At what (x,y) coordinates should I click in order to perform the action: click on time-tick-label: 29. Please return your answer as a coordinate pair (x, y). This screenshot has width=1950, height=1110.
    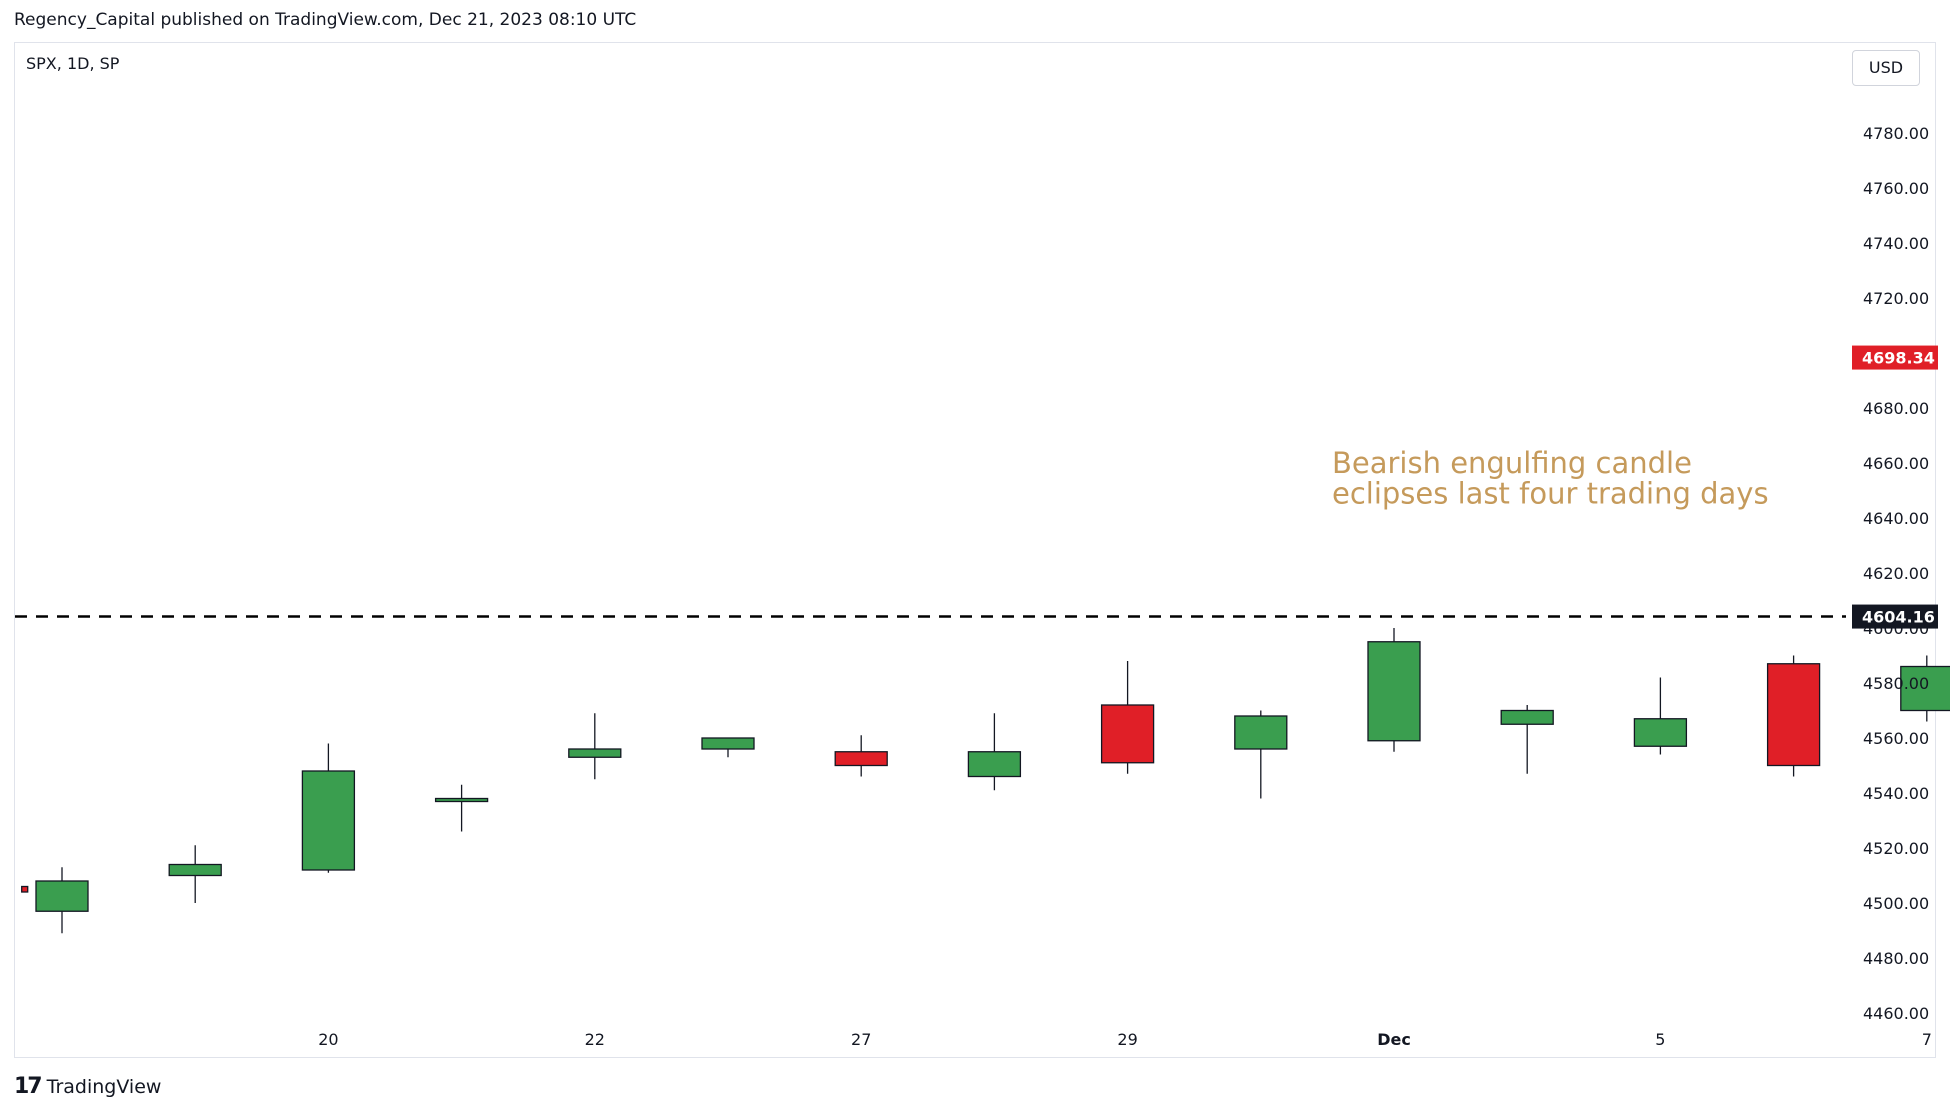
    Looking at the image, I should click on (1127, 1039).